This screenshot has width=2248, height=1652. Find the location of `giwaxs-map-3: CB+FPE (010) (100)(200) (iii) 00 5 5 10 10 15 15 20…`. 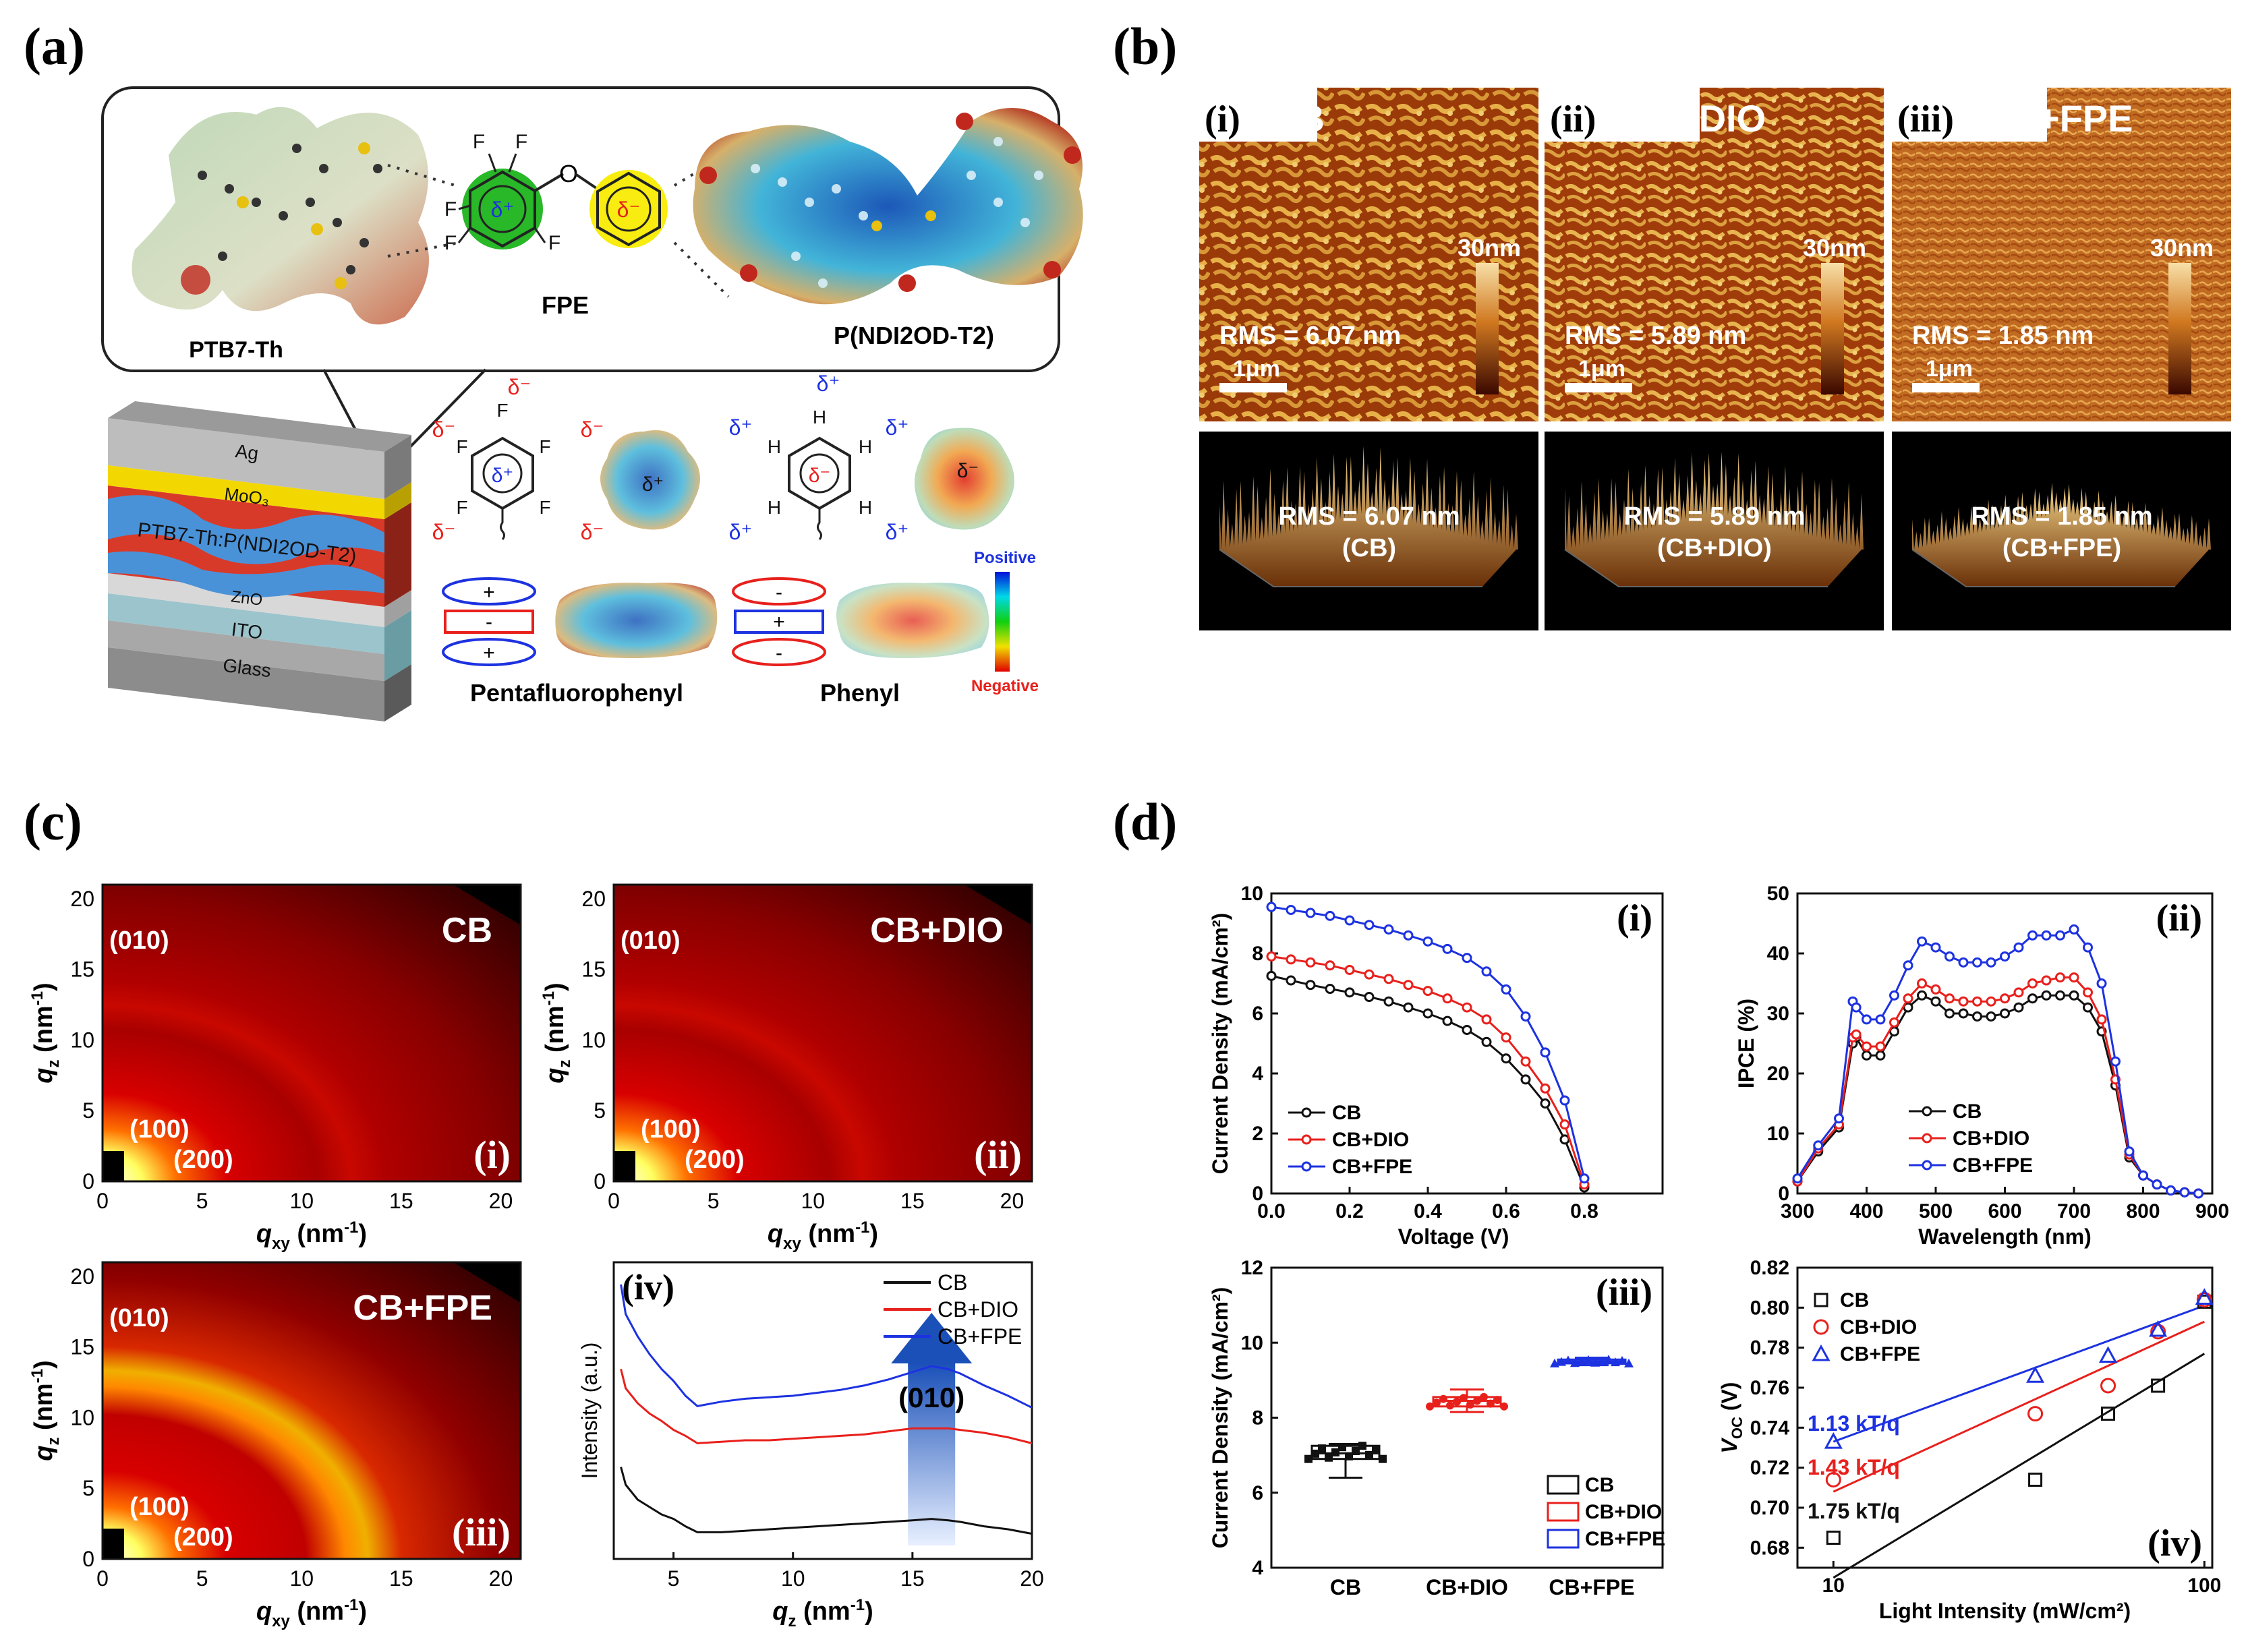

giwaxs-map-3: CB+FPE (010) (100)(200) (iii) 00 5 5 10 10 15 15 20… is located at coordinates (275, 1445).